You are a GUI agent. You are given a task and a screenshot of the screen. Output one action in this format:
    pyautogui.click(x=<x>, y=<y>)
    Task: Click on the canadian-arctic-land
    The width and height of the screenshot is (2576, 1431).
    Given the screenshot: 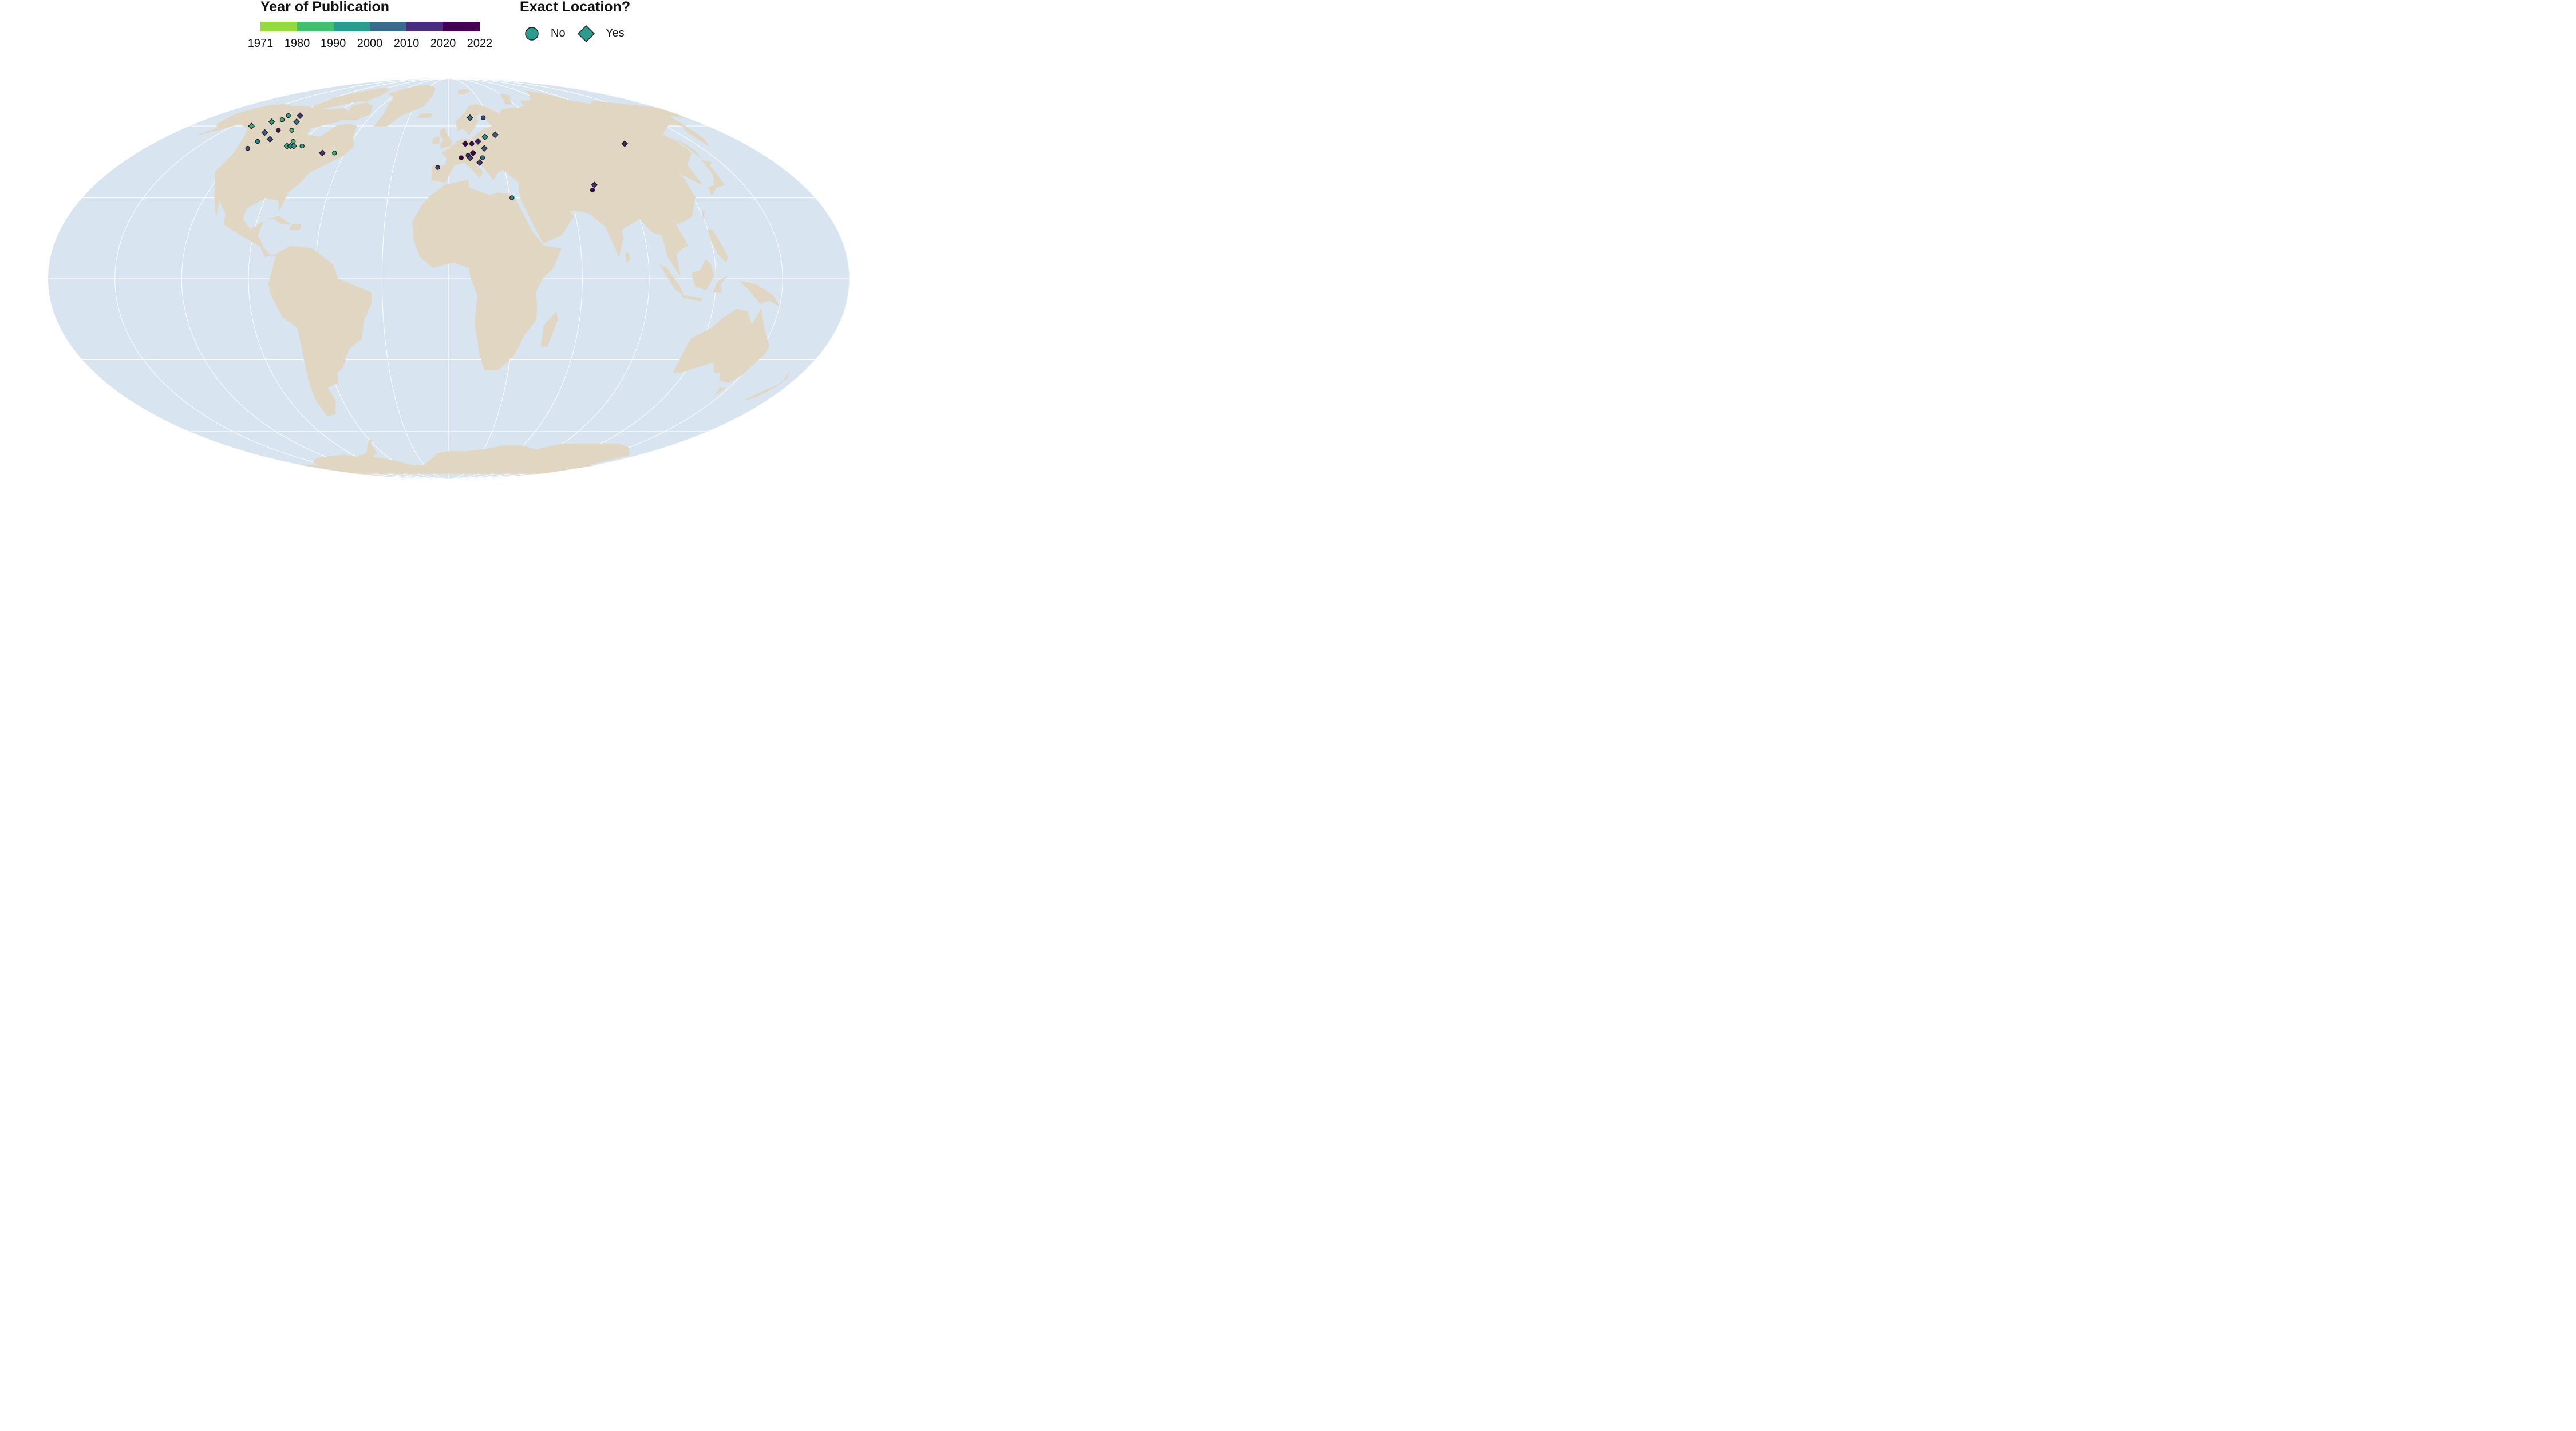 What is the action you would take?
    pyautogui.click(x=352, y=99)
    